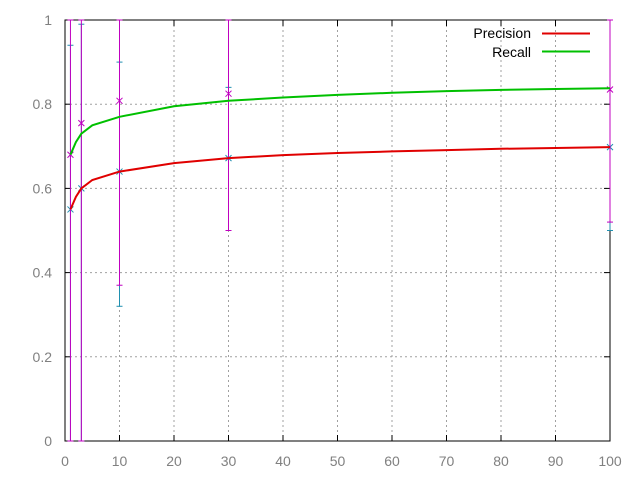  What do you see at coordinates (43, 357) in the screenshot?
I see `y-tick-label: 0.2` at bounding box center [43, 357].